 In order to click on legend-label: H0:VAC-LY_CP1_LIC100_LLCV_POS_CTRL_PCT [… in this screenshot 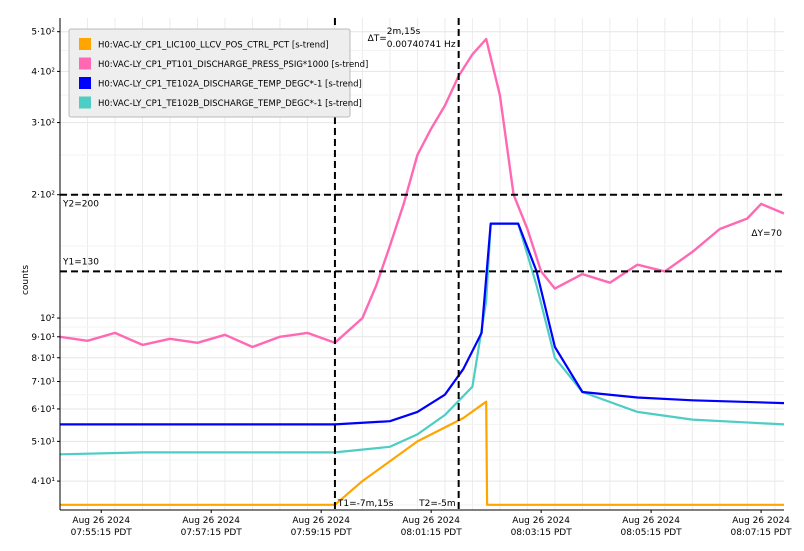, I will do `click(213, 46)`.